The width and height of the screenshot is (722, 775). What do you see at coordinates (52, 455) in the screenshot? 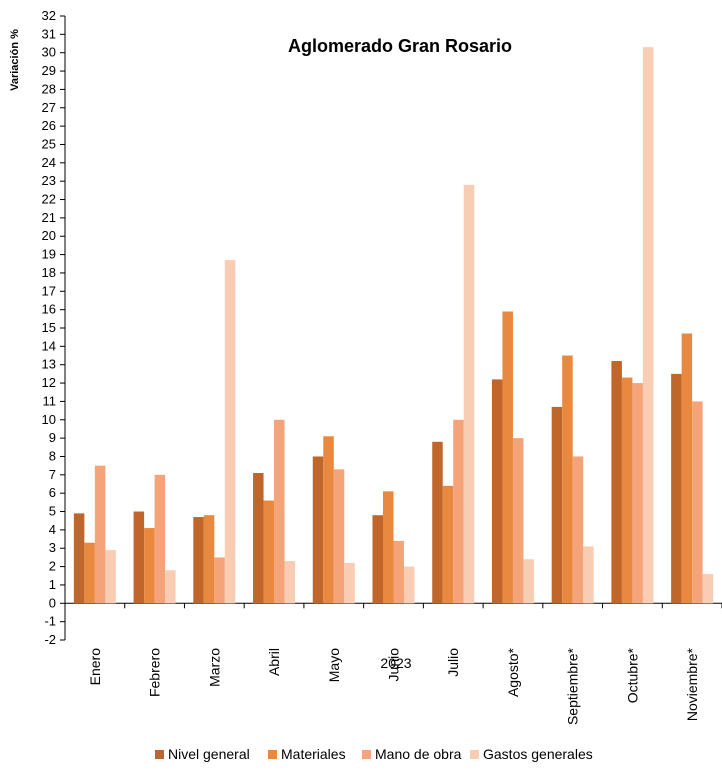
I see `y-tick-label: 8` at bounding box center [52, 455].